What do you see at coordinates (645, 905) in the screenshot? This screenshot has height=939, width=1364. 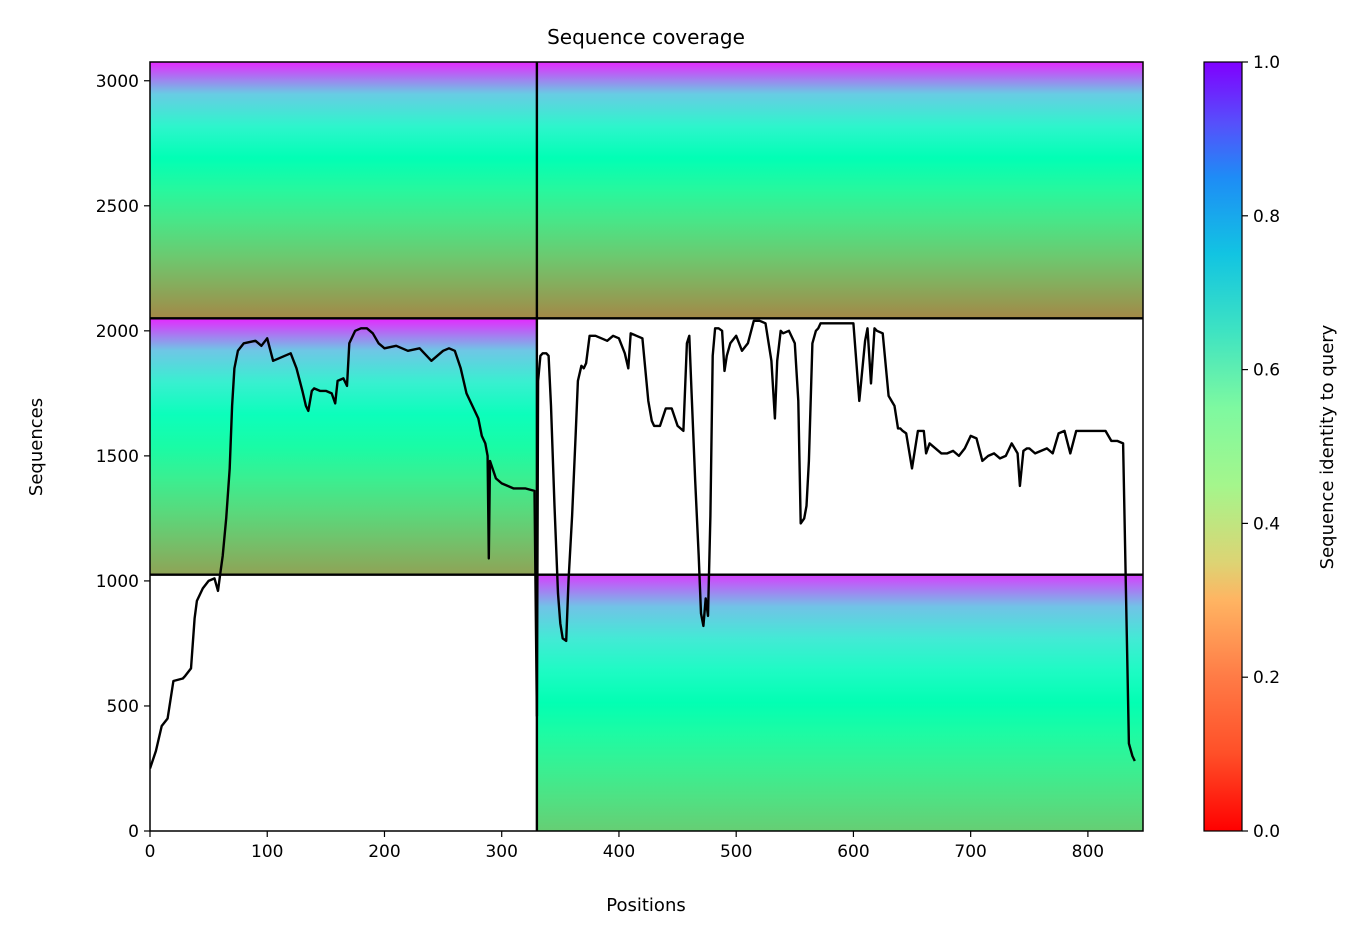 I see `x-axis-label: Positions` at bounding box center [645, 905].